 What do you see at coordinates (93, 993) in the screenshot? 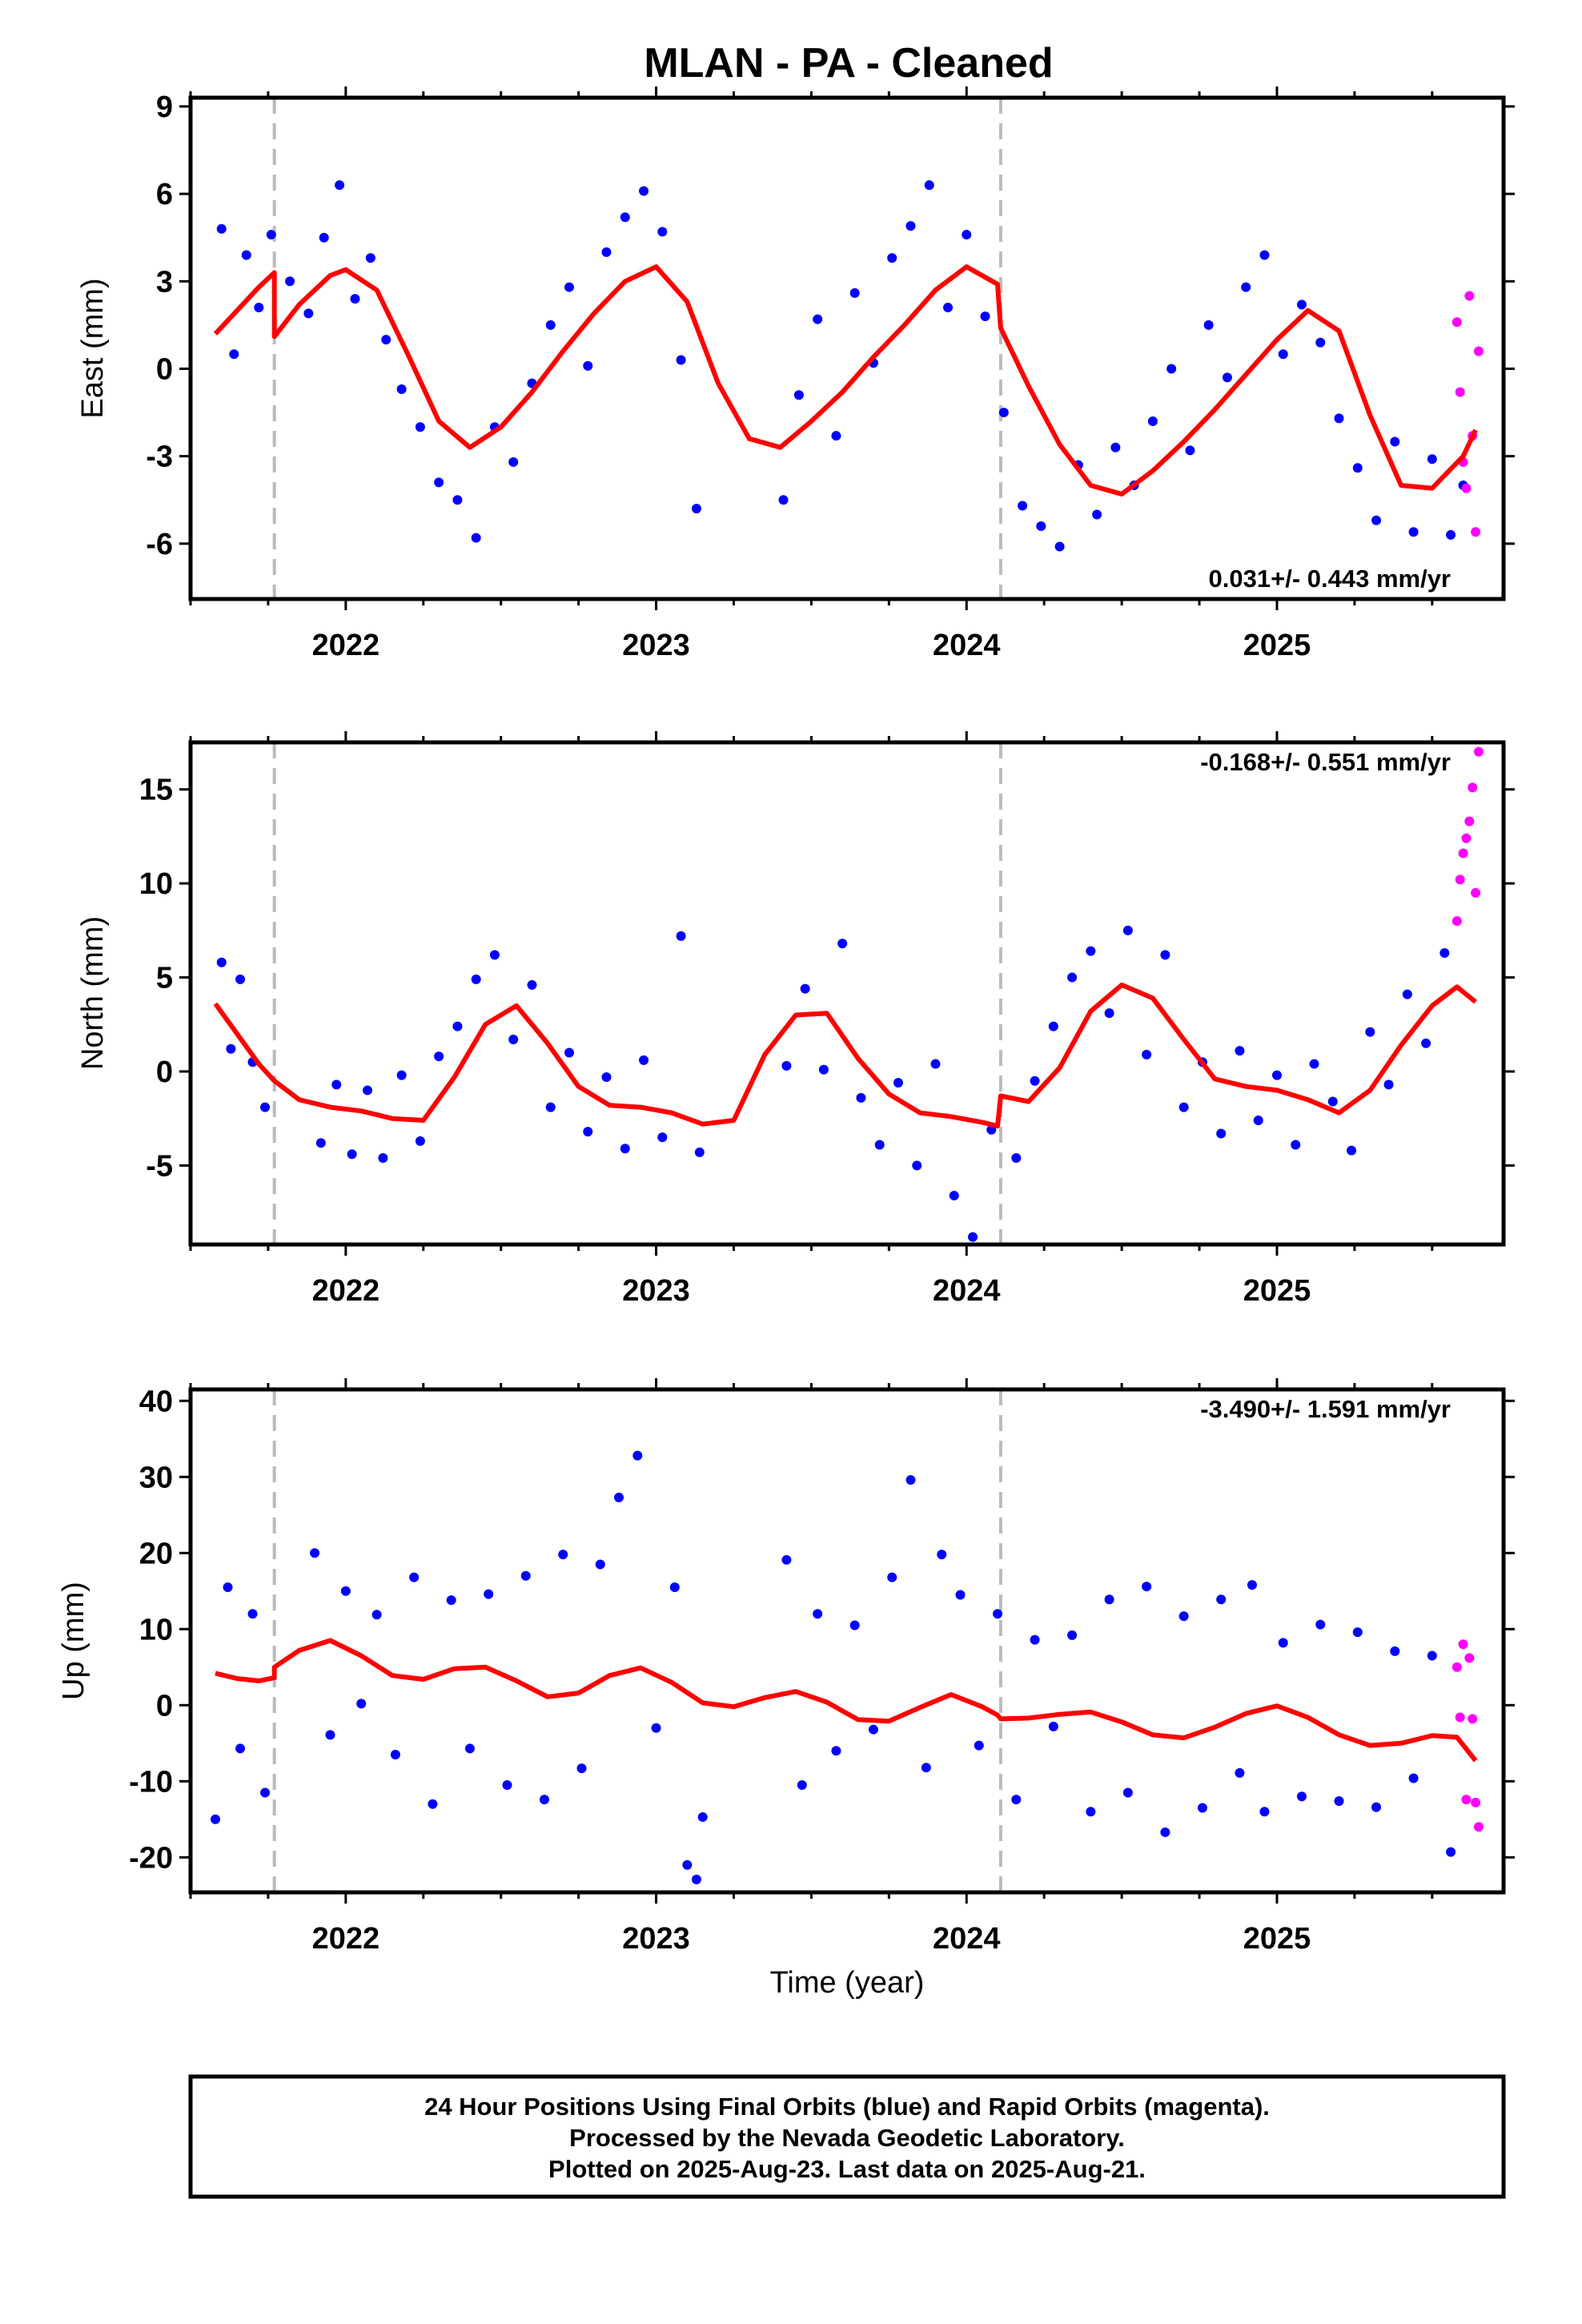
I see `north-y-axis-label: North (mm)` at bounding box center [93, 993].